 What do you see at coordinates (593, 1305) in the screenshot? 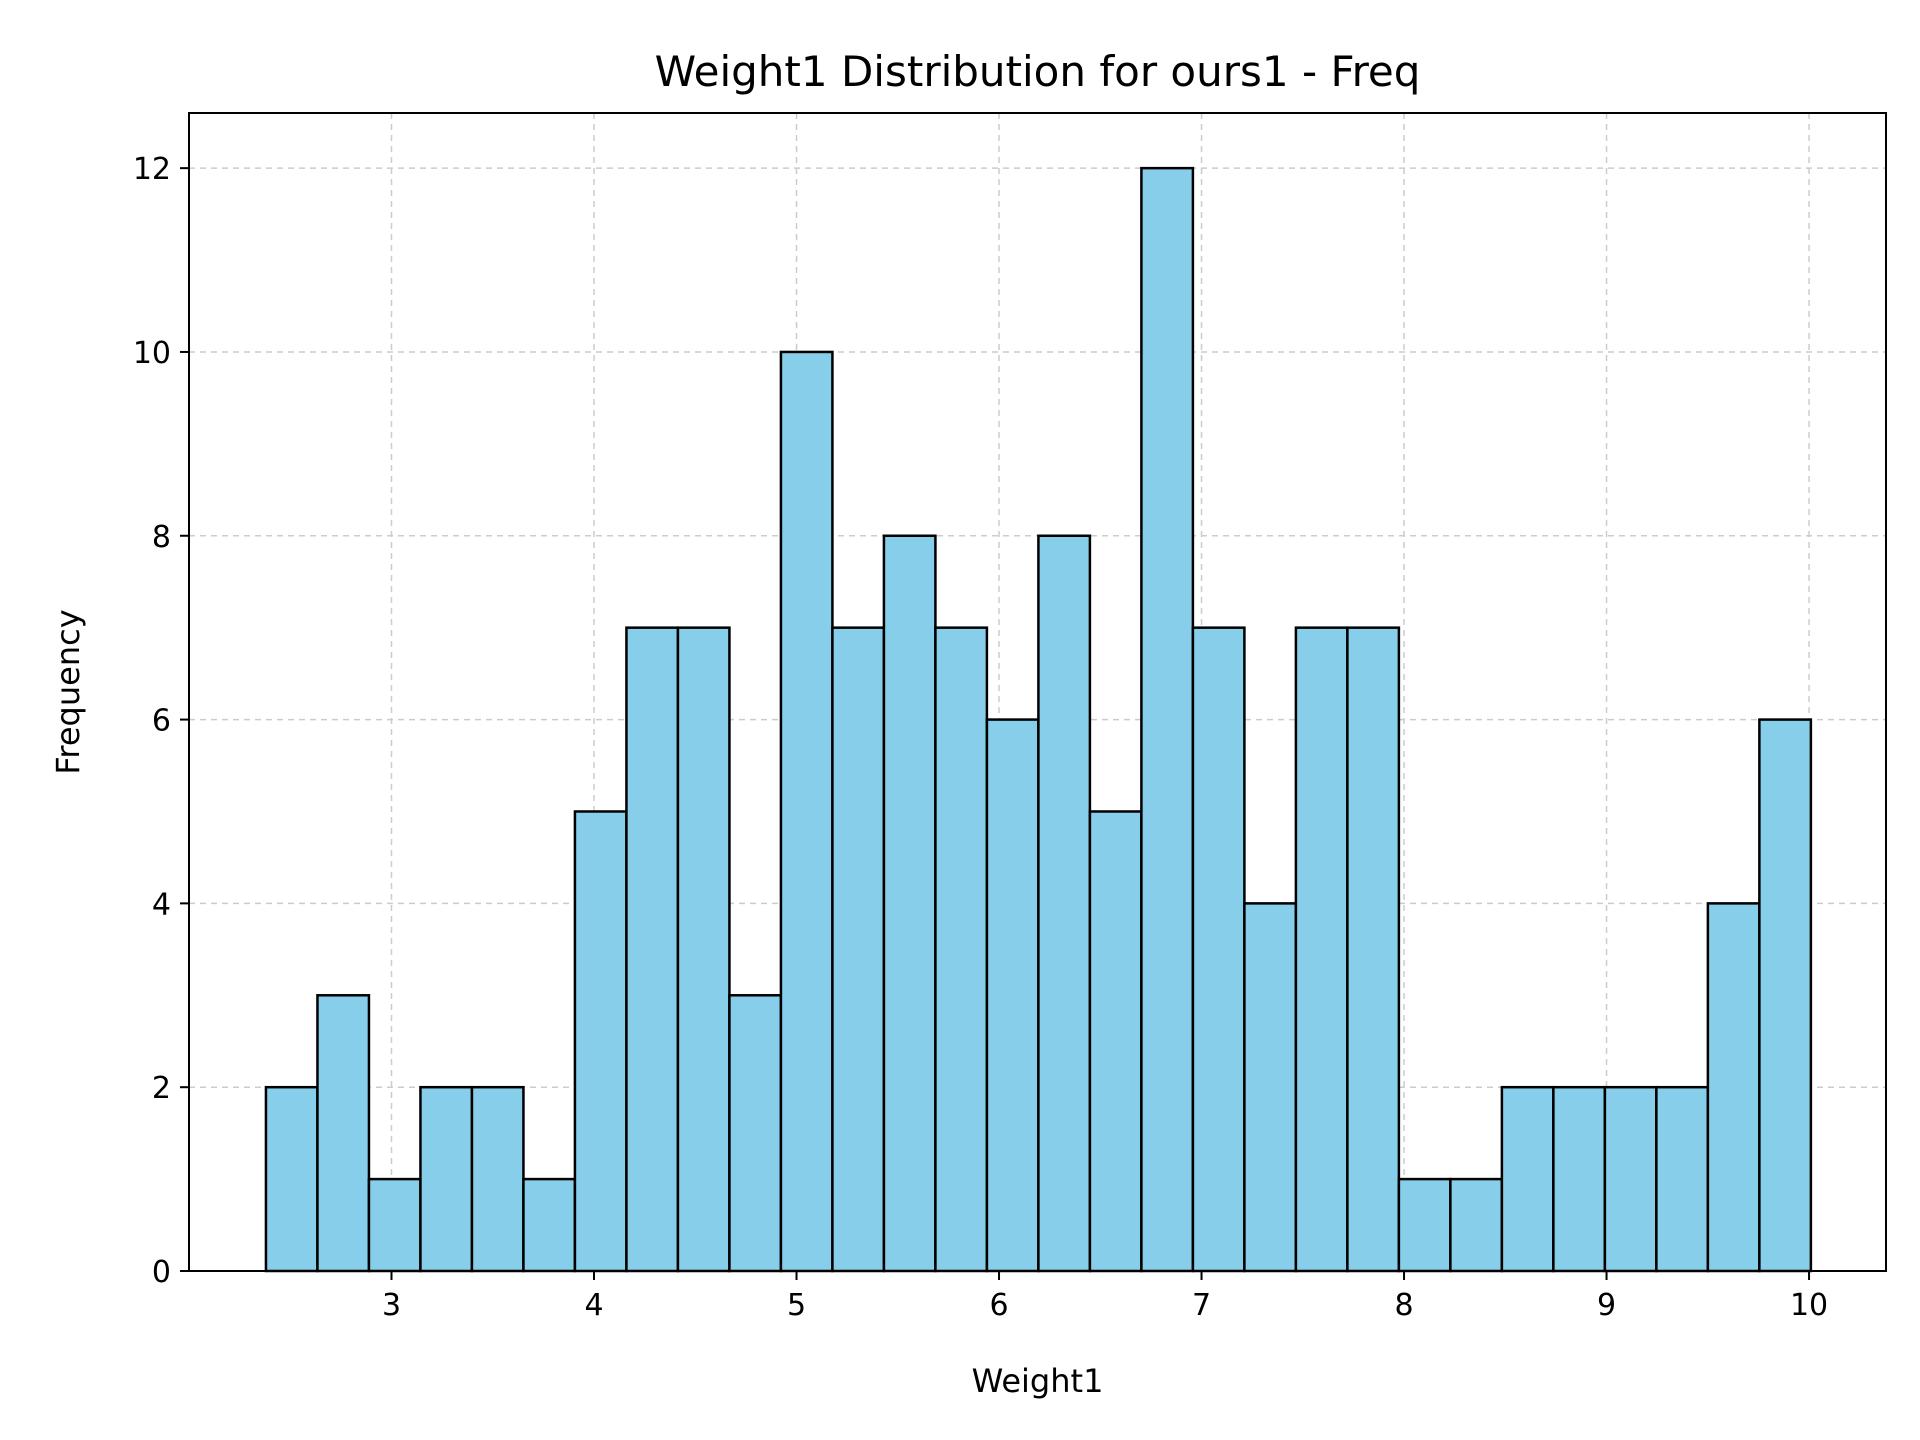
I see `x-tick-label: 4` at bounding box center [593, 1305].